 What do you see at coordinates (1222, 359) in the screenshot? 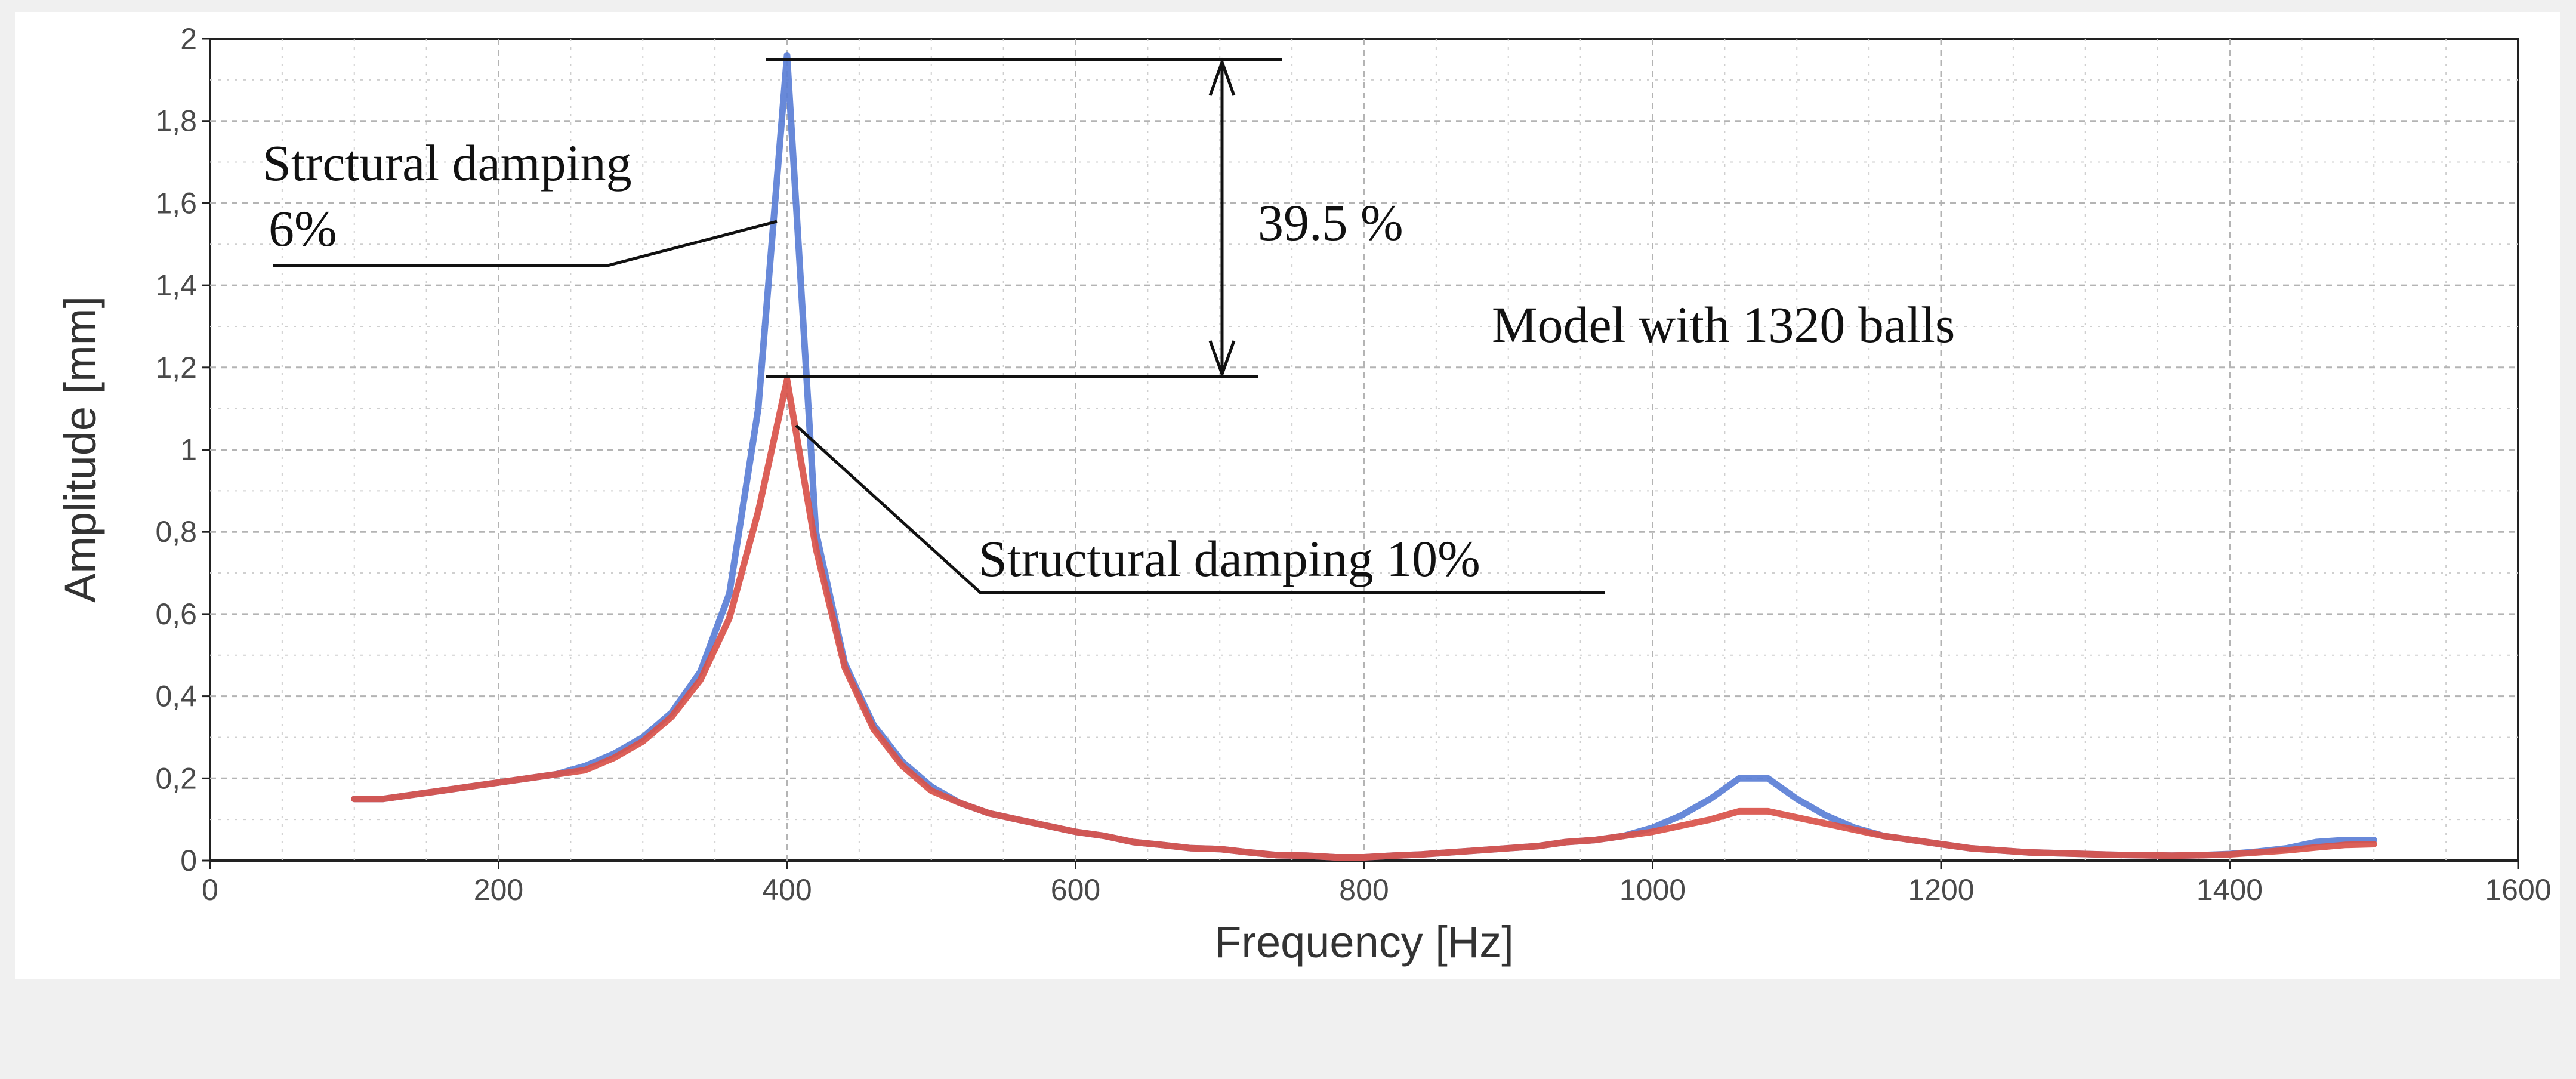
I see `difference-arrow-head-bottom` at bounding box center [1222, 359].